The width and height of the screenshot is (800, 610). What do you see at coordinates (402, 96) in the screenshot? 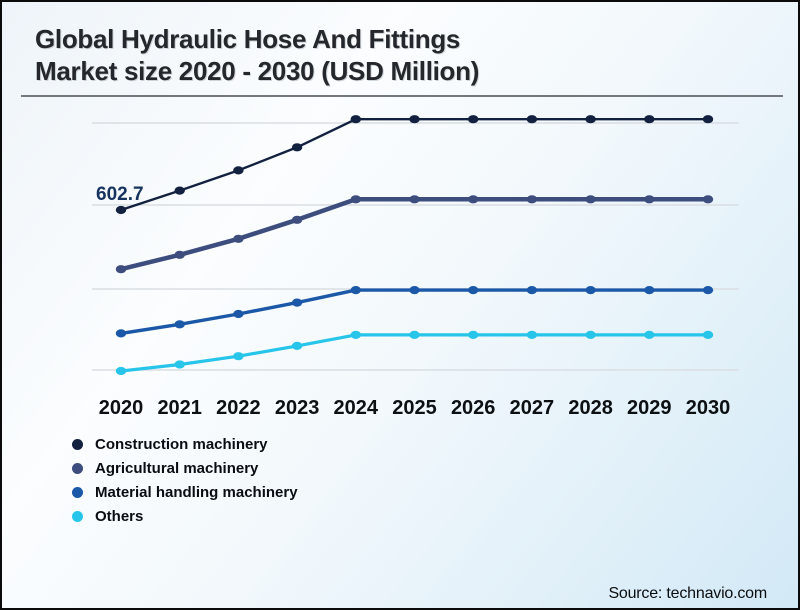
I see `title-underline` at bounding box center [402, 96].